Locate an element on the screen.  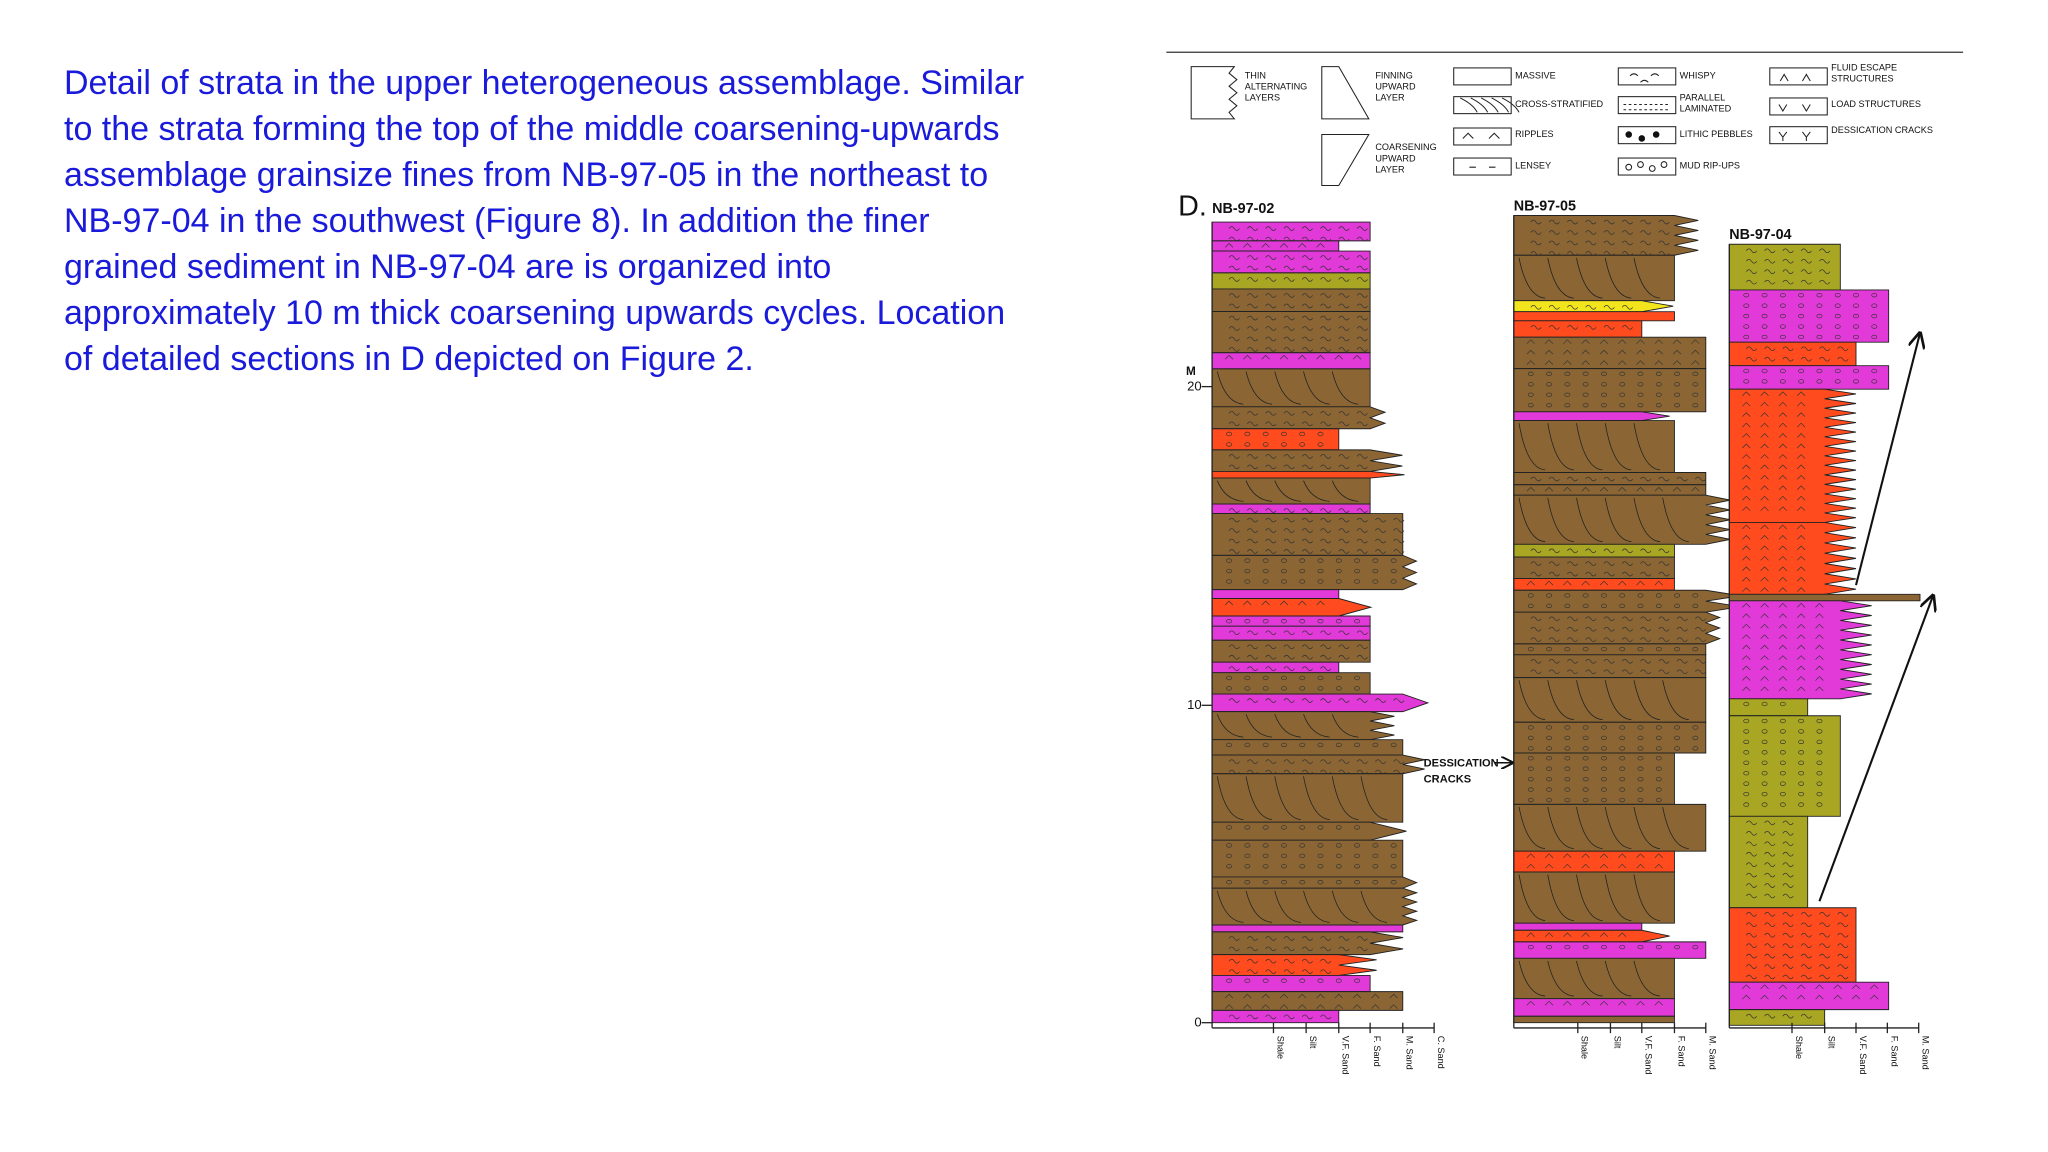
scale-unit: M is located at coordinates (1191, 371).